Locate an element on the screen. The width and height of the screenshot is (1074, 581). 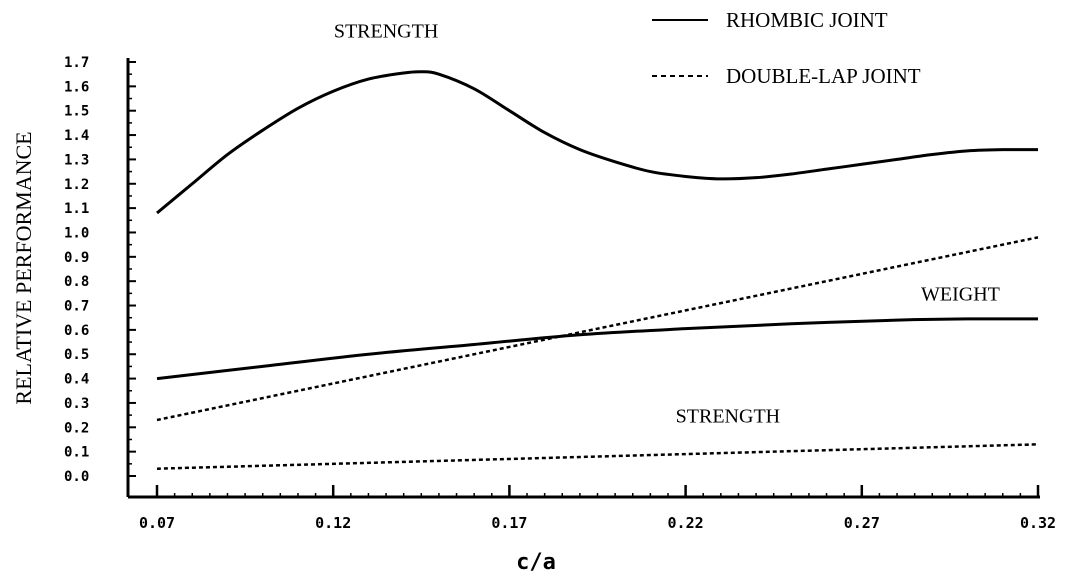
y-tick-label: 0.3 is located at coordinates (76, 404).